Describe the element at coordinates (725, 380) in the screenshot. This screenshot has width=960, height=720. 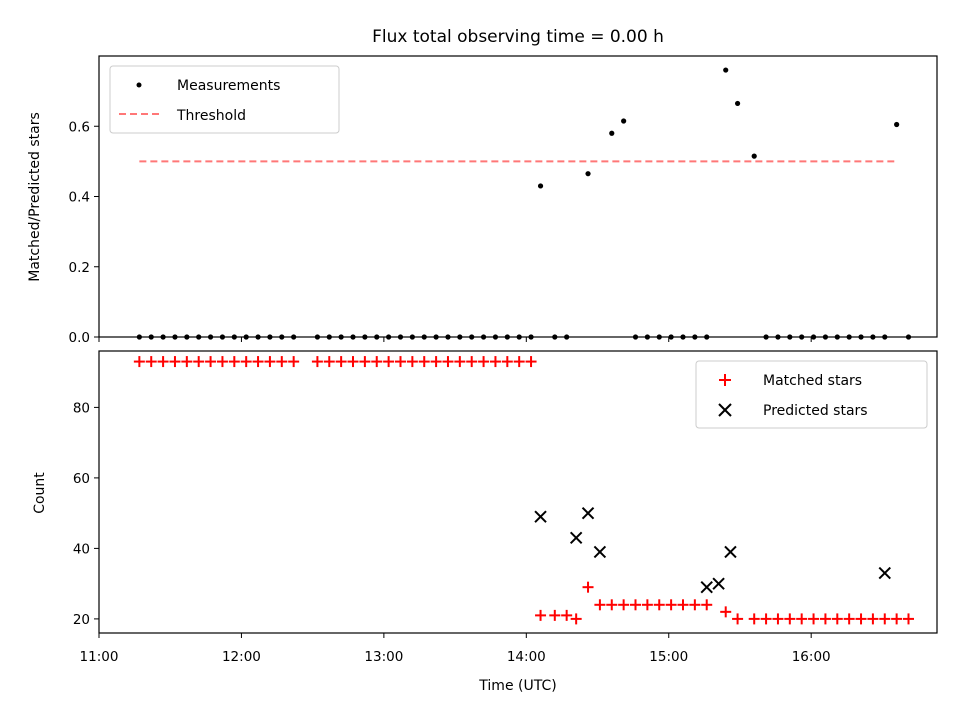
I see `legend-matched-marker` at that location.